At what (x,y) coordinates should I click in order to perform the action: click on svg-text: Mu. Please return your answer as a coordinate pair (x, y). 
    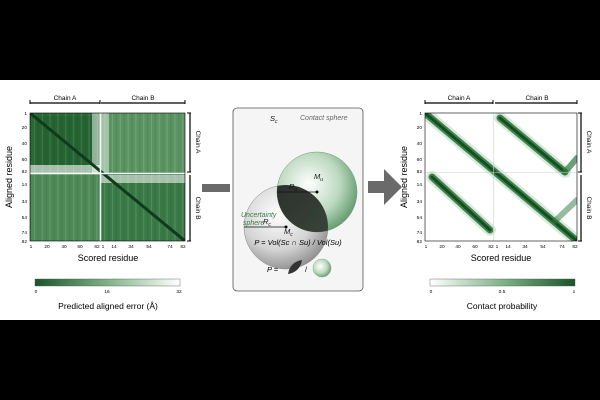
    Looking at the image, I should click on (318, 177).